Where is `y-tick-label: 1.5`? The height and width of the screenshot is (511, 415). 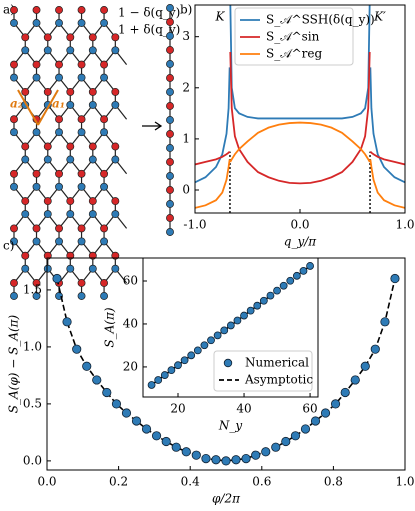
y-tick-label: 1.5 is located at coordinates (32, 289).